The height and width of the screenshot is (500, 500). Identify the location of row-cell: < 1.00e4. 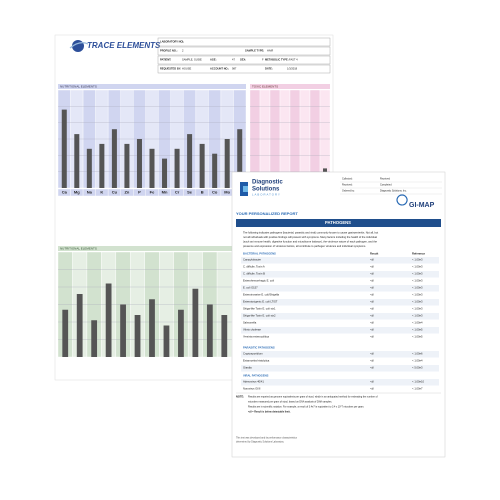
(417, 361).